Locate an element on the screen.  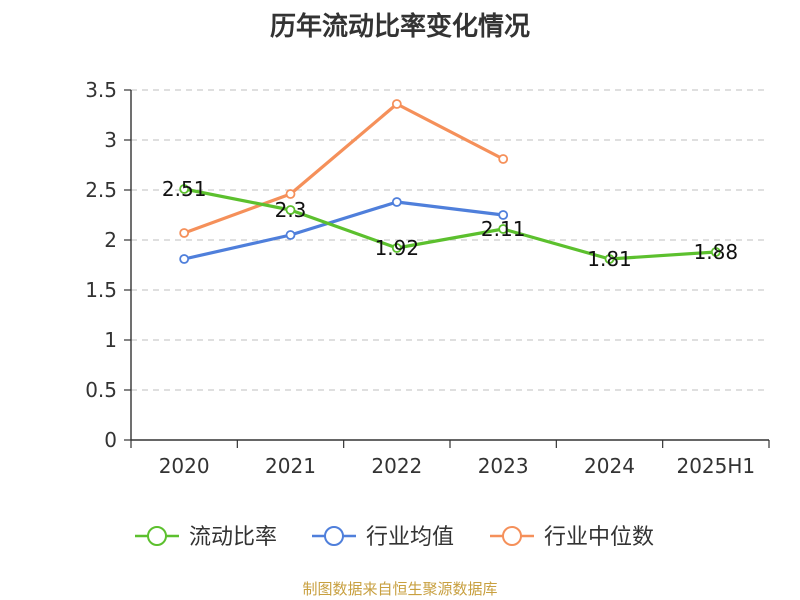
legend-label: 行业均值 is located at coordinates (410, 537).